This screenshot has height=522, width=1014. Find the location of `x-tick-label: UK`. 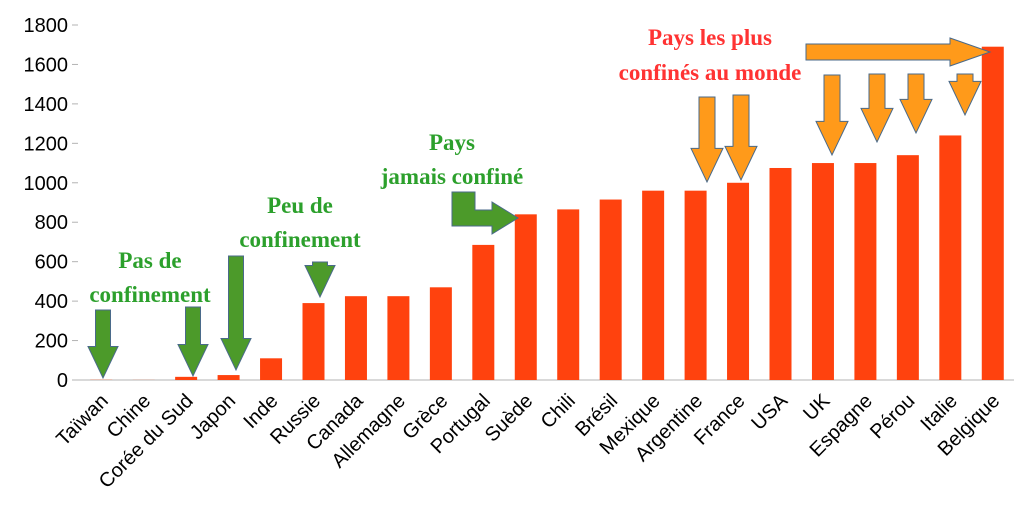

x-tick-label: UK is located at coordinates (817, 408).